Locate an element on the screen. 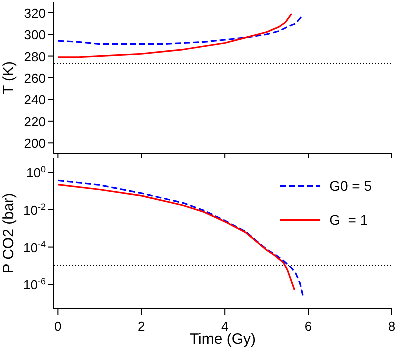 This screenshot has height=349, width=400. y-tick-label: 300 is located at coordinates (35, 35).